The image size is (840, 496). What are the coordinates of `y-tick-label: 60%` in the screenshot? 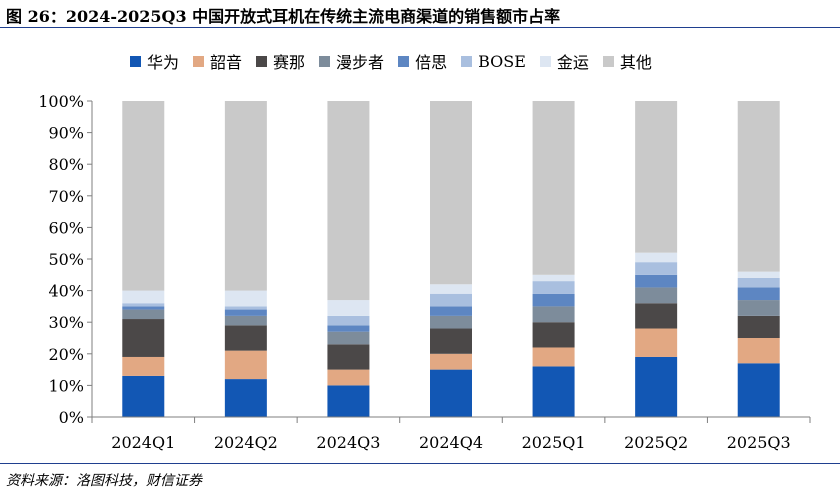 It's located at (66, 227).